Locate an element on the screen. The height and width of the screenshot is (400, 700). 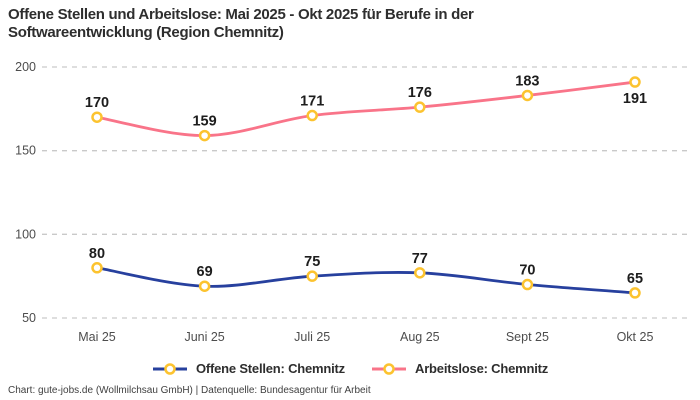
svg-text: 75 is located at coordinates (312, 262).